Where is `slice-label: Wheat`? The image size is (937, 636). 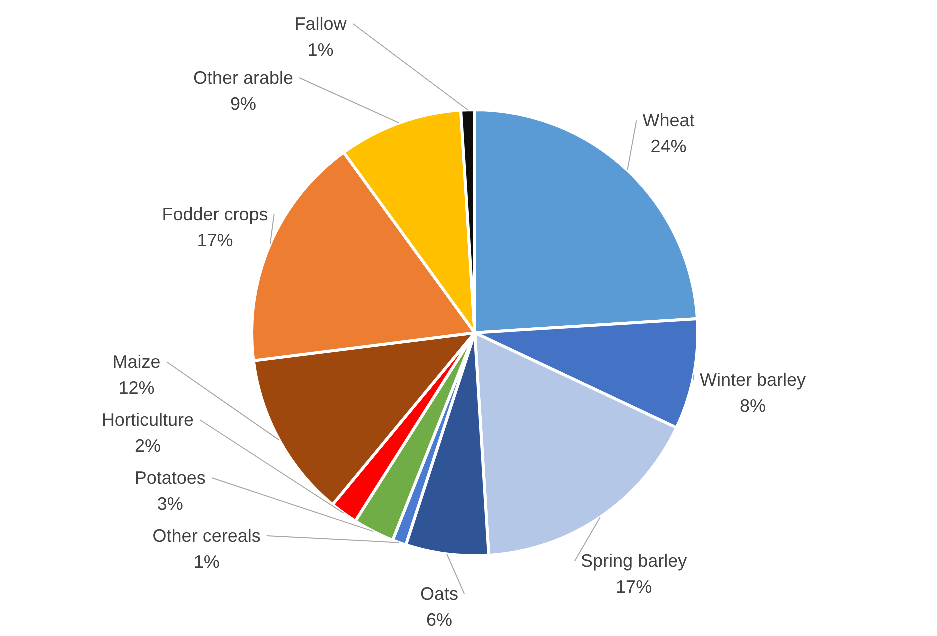 slice-label: Wheat is located at coordinates (668, 120).